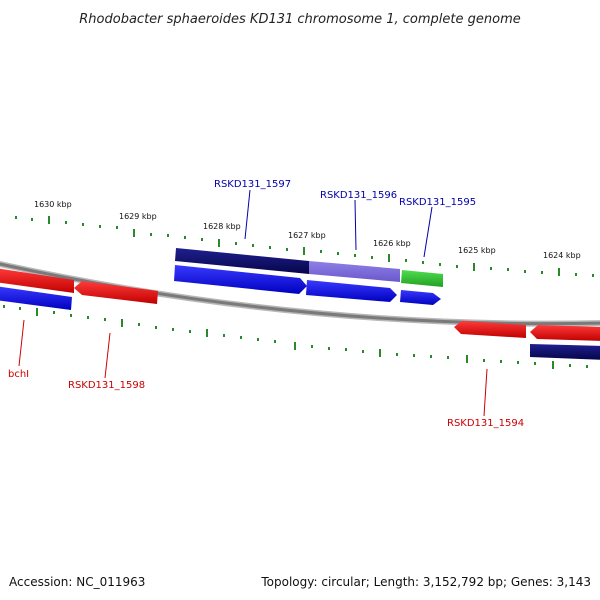 The width and height of the screenshot is (600, 600). I want to click on gene-labels-top, so click(338, 223).